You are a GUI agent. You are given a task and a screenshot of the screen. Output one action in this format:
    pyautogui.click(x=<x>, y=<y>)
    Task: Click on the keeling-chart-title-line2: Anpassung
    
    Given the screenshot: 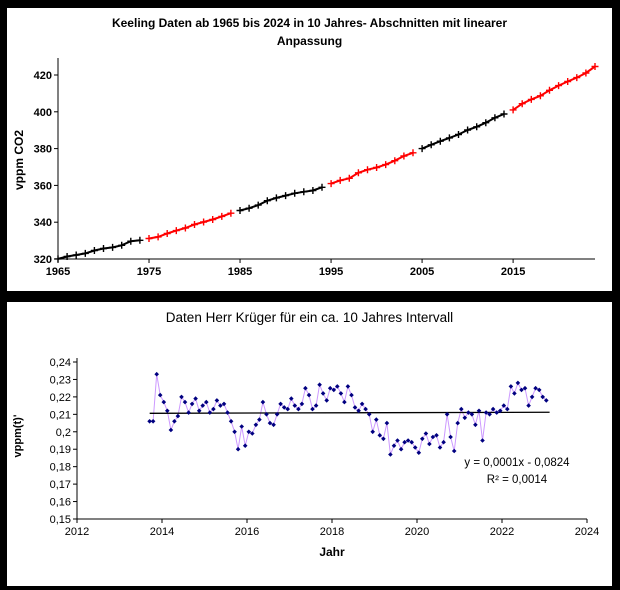 What is the action you would take?
    pyautogui.click(x=309, y=41)
    